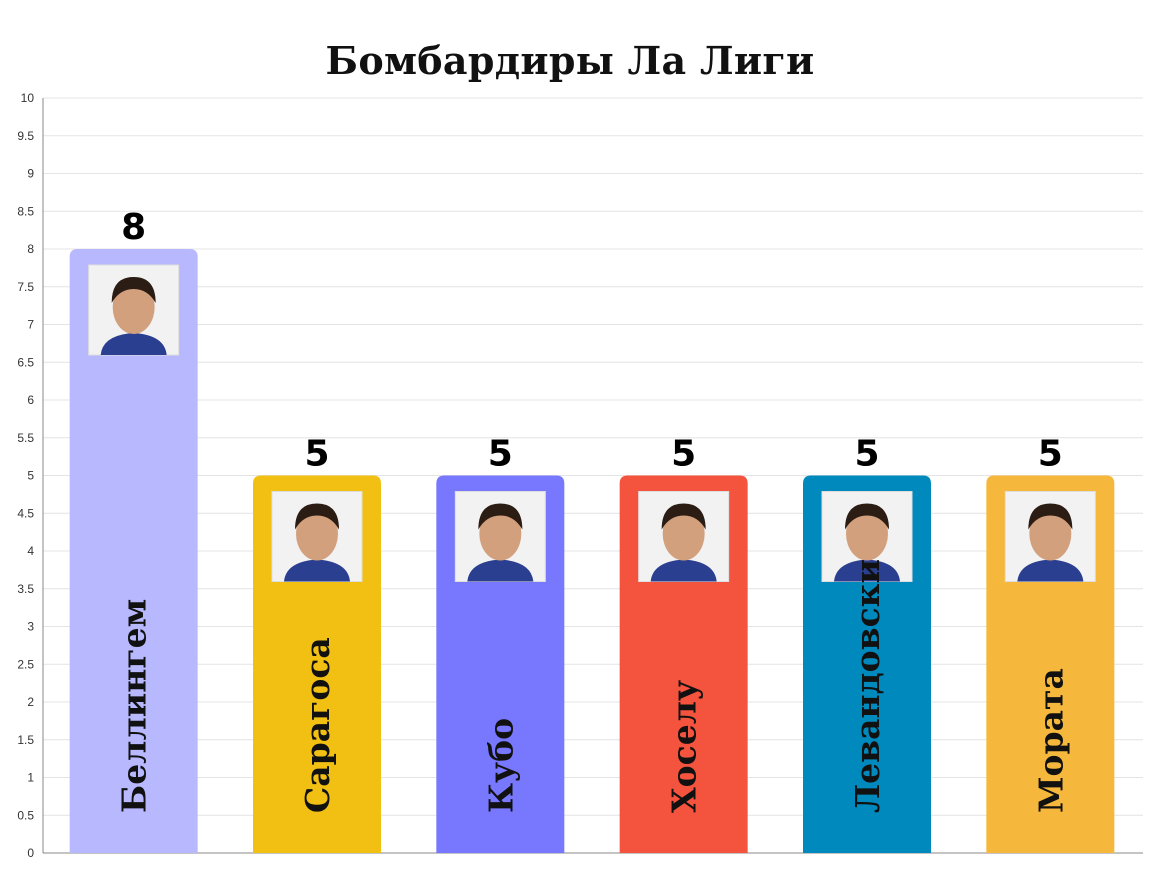  What do you see at coordinates (25, 589) in the screenshot?
I see `y-tick-label: 3.5` at bounding box center [25, 589].